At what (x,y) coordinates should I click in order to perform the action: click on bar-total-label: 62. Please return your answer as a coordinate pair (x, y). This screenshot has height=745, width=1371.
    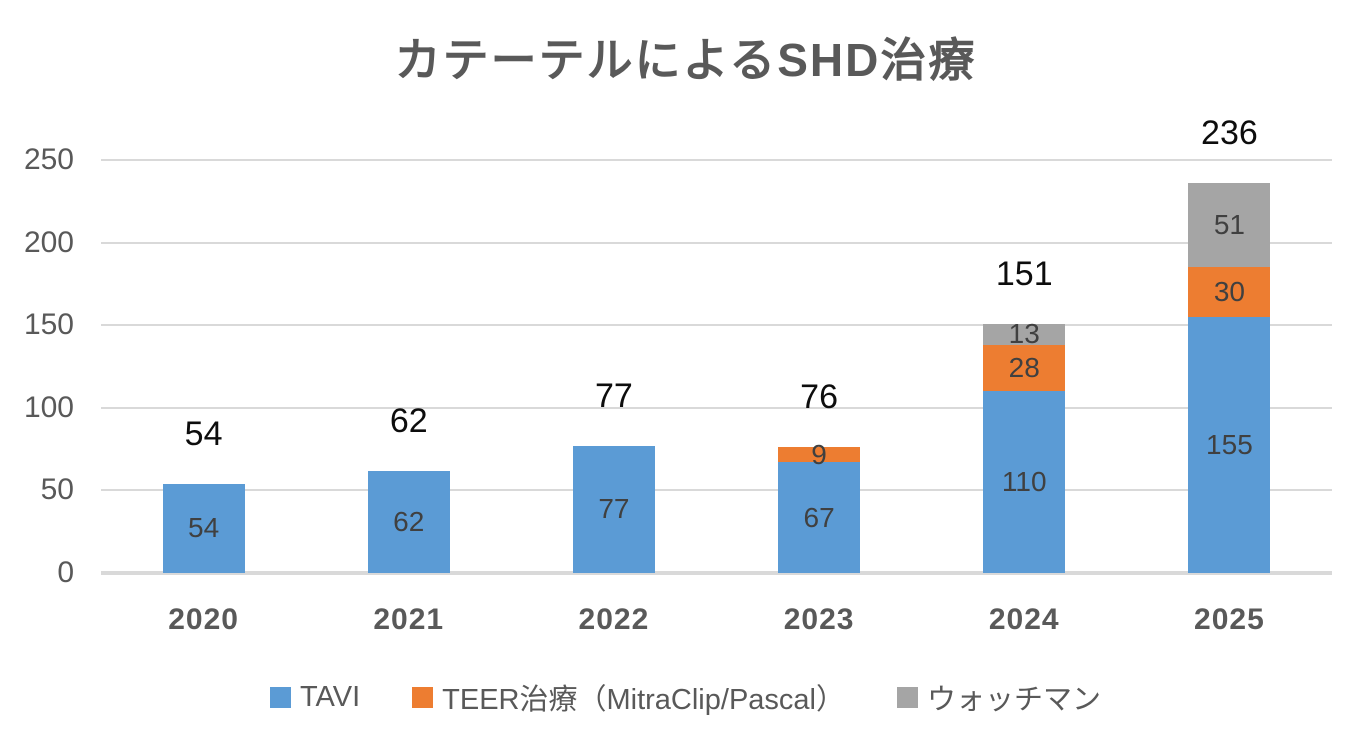
    Looking at the image, I should click on (408, 420).